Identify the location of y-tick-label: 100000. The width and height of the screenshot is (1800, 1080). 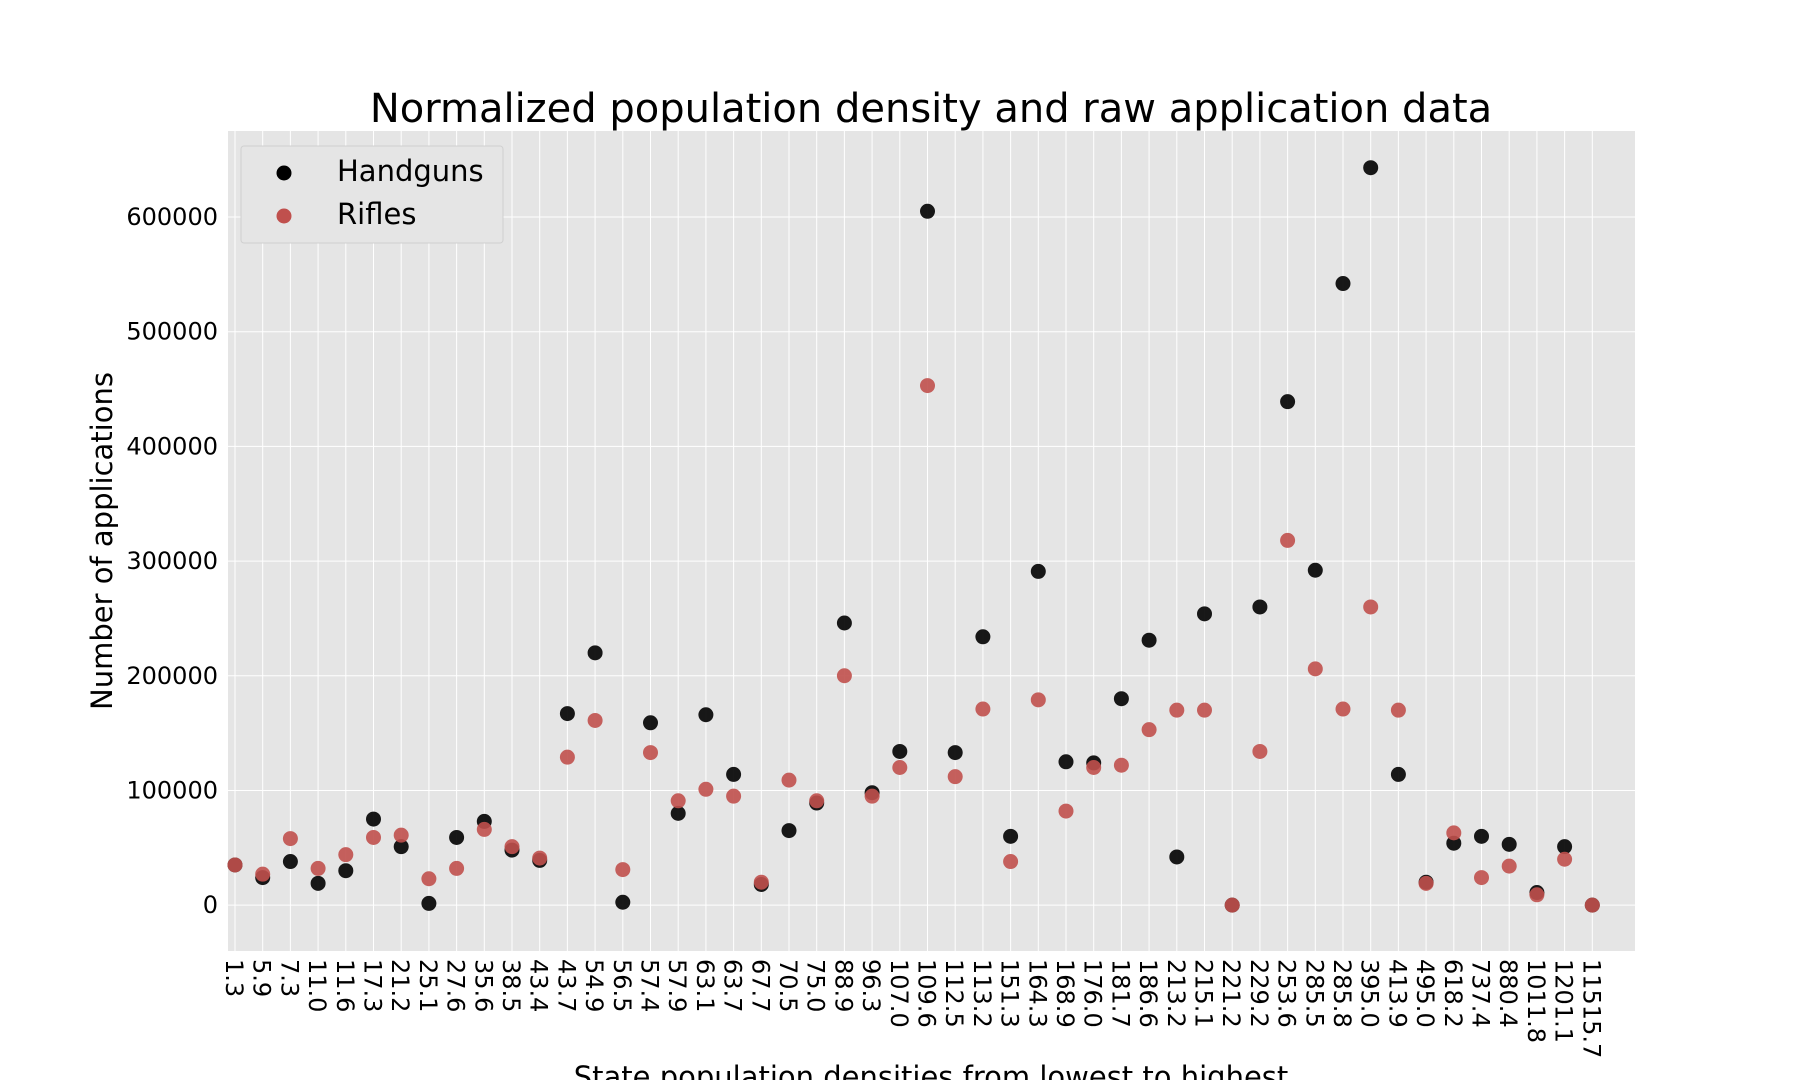
(172, 790).